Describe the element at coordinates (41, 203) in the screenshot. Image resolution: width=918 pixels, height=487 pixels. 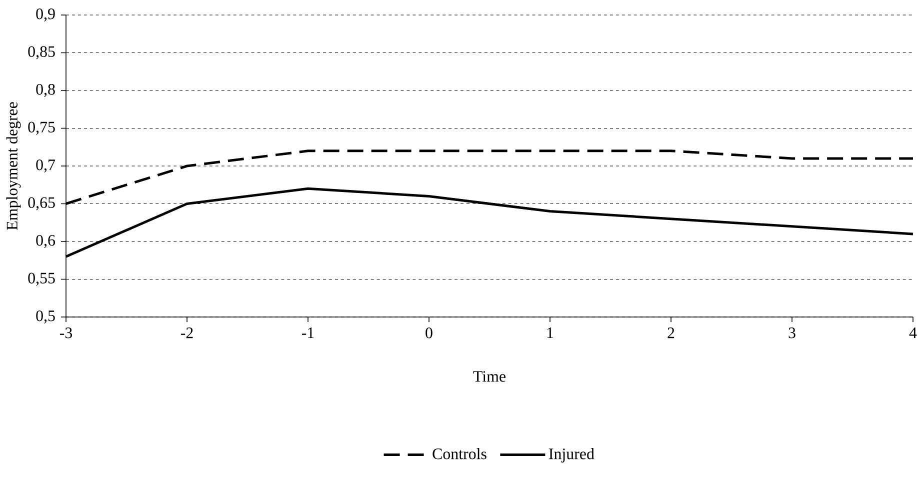
I see `y-tick-label: 0,65` at that location.